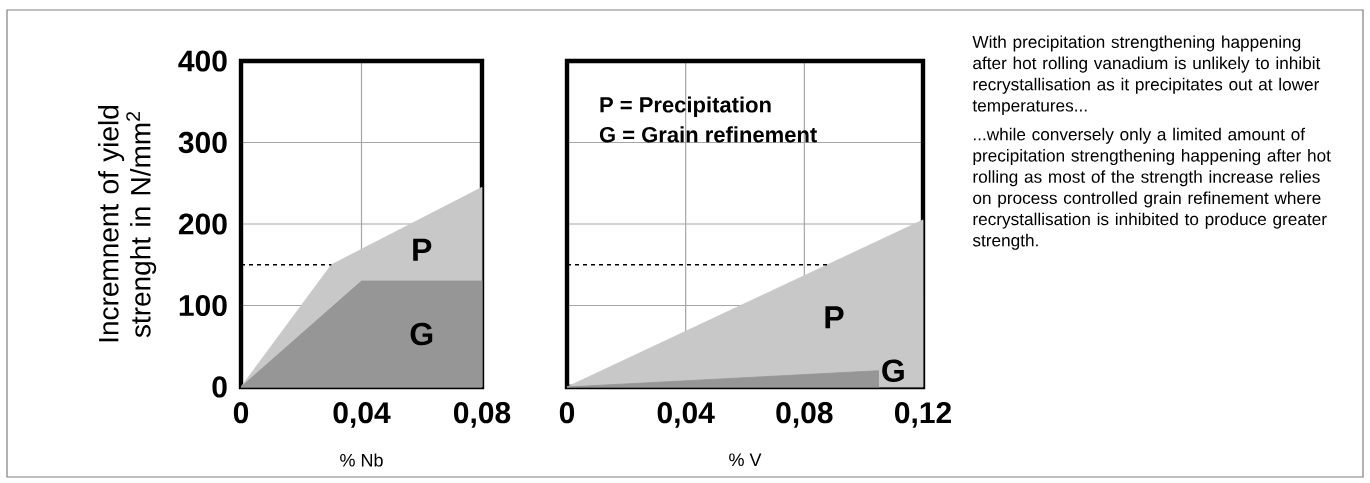 The image size is (1370, 483). I want to click on y-axis-title: Incremnent of yield strenght in N/mm$^{2}$, so click(127, 224).